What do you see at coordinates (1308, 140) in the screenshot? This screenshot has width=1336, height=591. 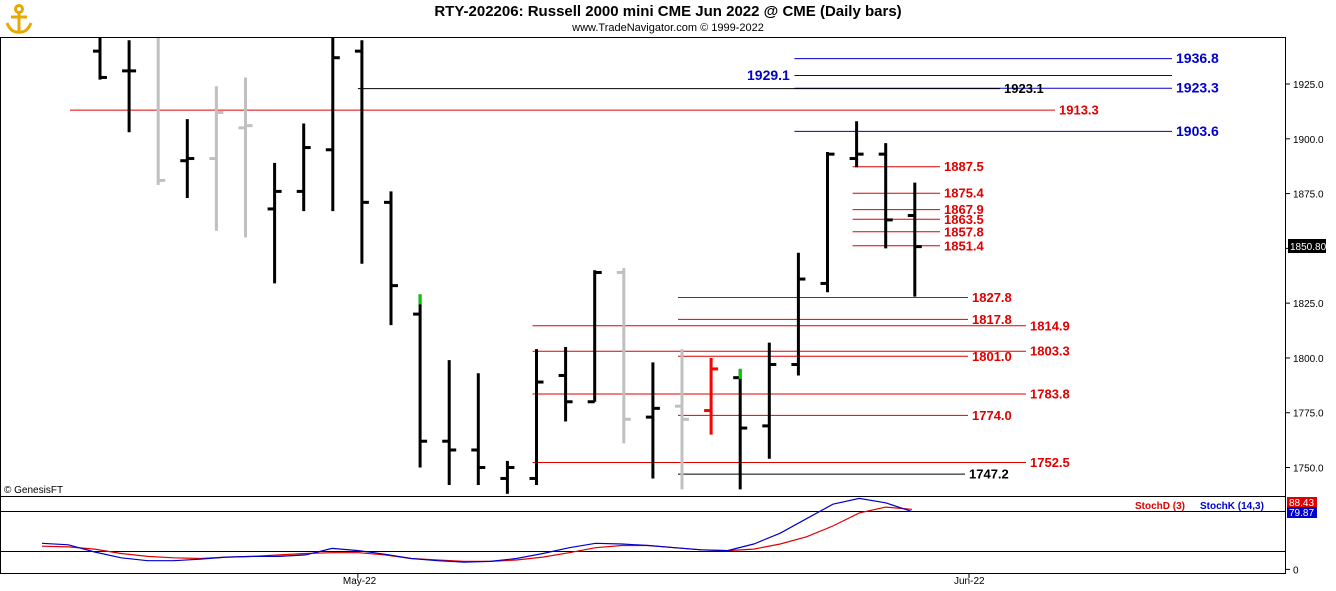 I see `y-tick-label: 1900.0` at bounding box center [1308, 140].